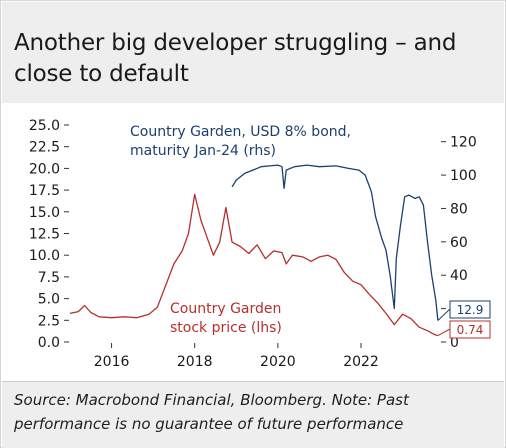  What do you see at coordinates (44, 213) in the screenshot?
I see `left-axis-tick-label: 15.0` at bounding box center [44, 213].